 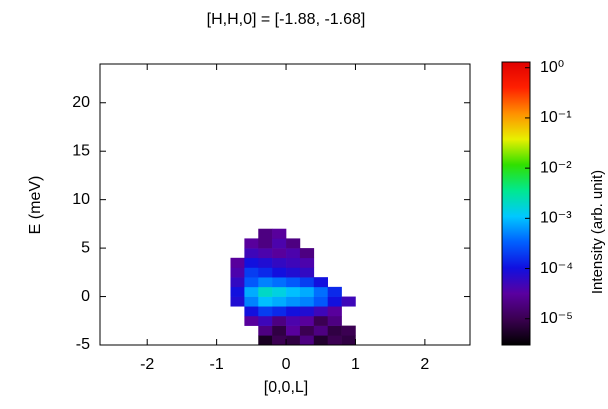 I want to click on colorbar-tick-label: 10⁻⁵, so click(x=556, y=318).